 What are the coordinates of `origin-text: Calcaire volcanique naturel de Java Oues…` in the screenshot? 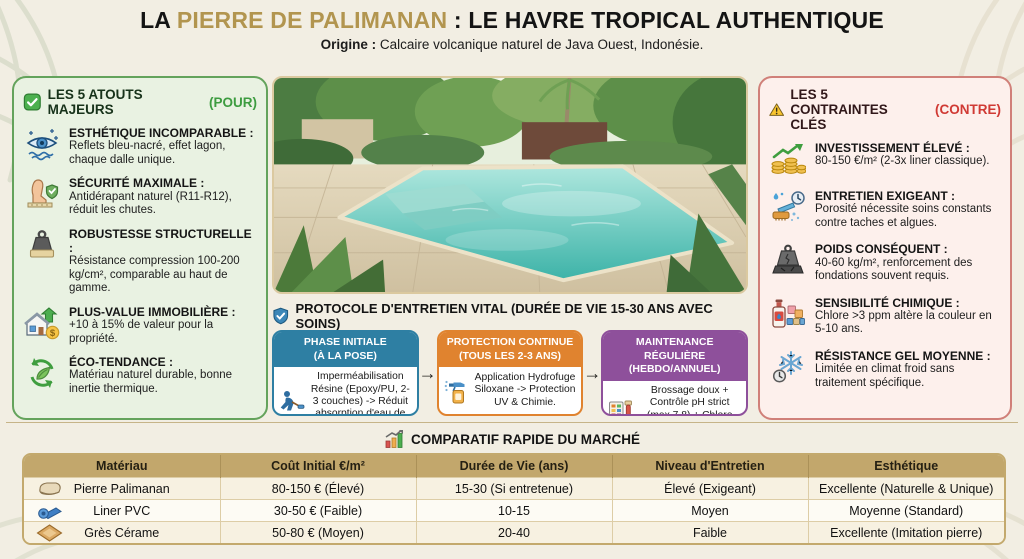 It's located at (540, 44).